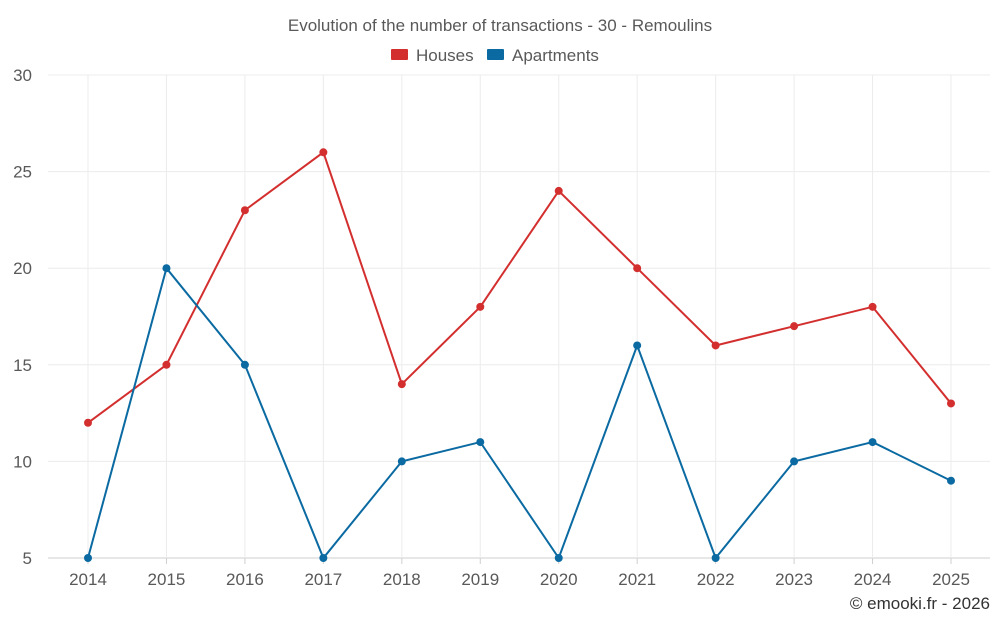 This screenshot has height=625, width=1000. Describe the element at coordinates (445, 55) in the screenshot. I see `legend-label-houses: Houses` at that location.